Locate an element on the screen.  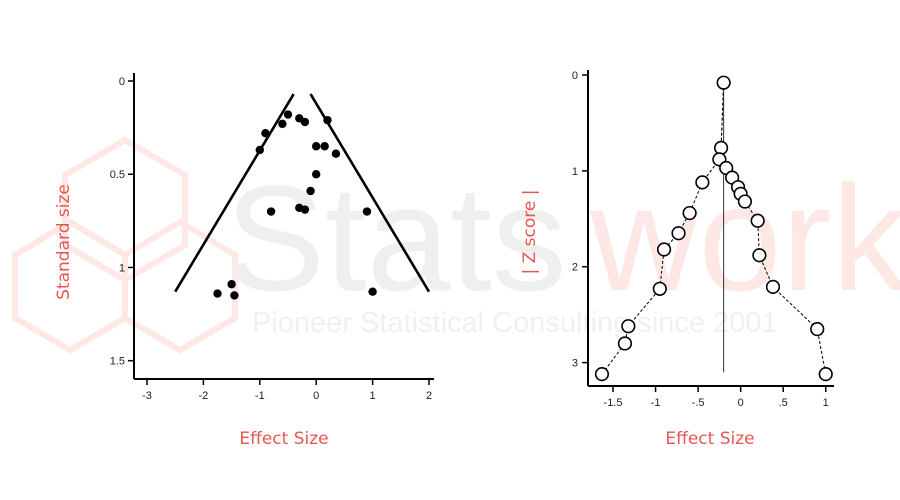
dashed-branch-left is located at coordinates (663, 228).